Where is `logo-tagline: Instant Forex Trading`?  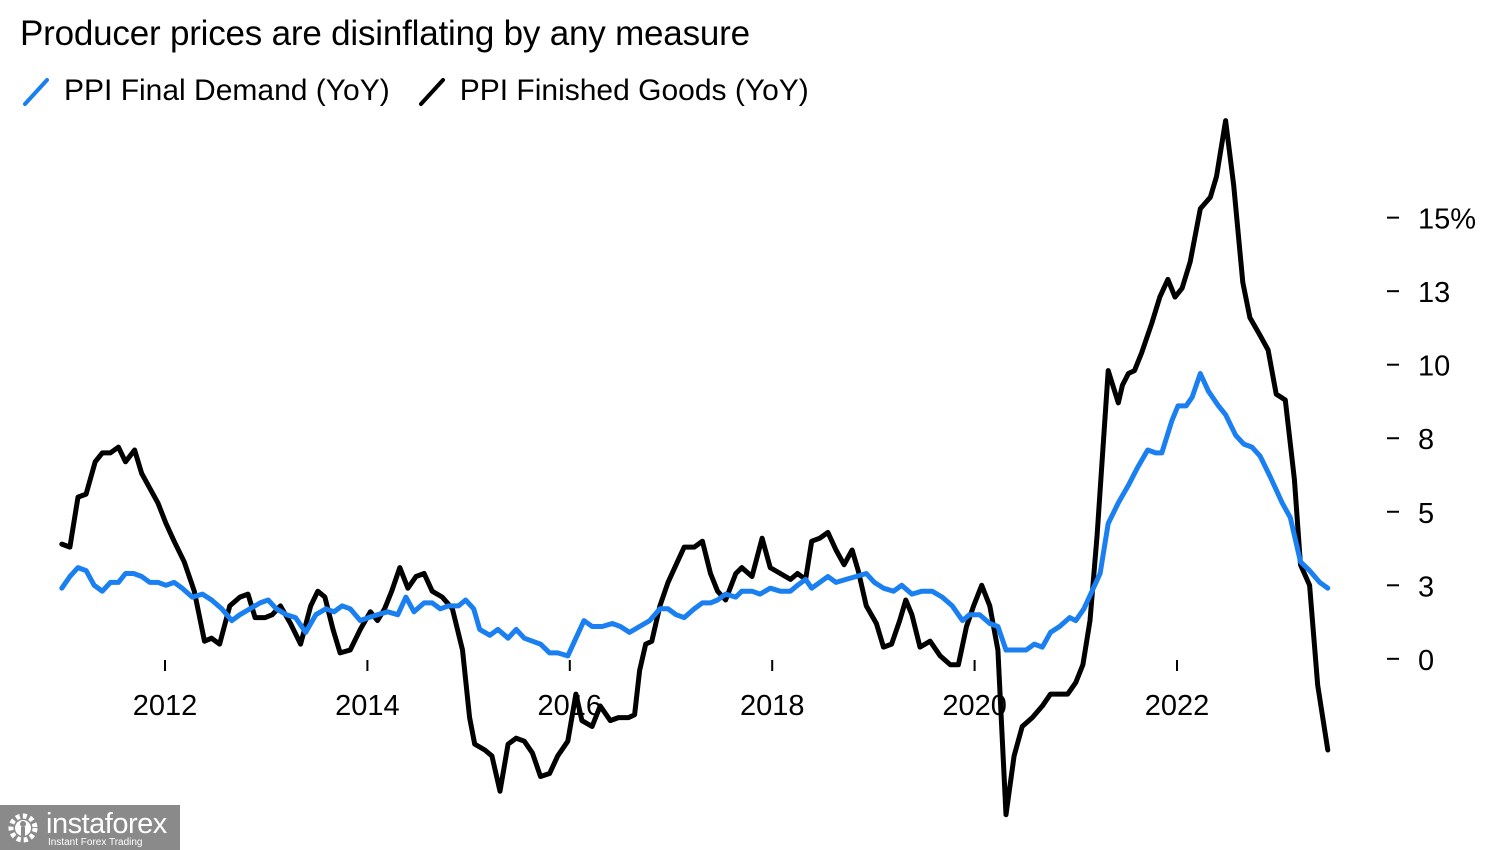
logo-tagline: Instant Forex Trading is located at coordinates (95, 842).